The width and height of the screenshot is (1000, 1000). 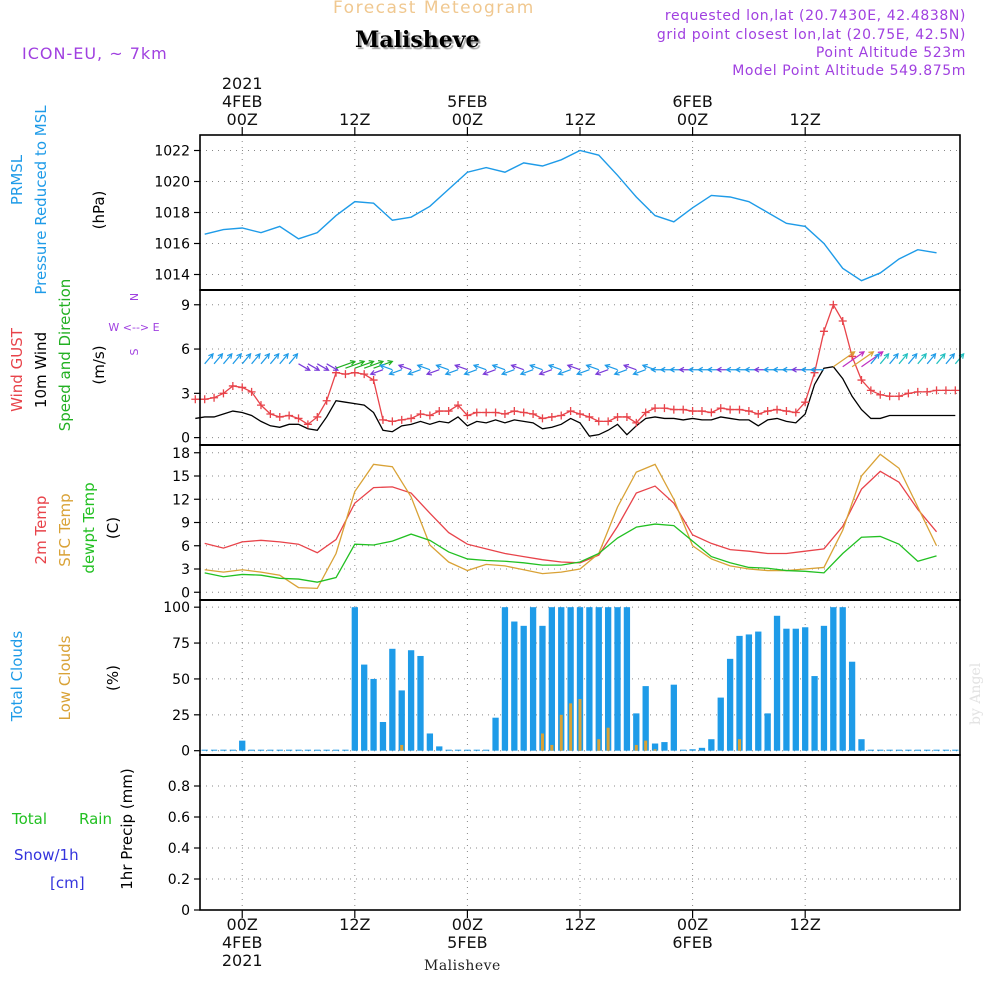 What do you see at coordinates (185, 911) in the screenshot?
I see `y-tick-label: 0` at bounding box center [185, 911].